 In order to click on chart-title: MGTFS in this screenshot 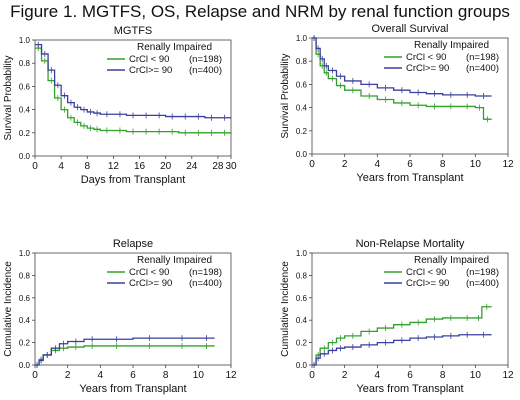, I will do `click(133, 31)`.